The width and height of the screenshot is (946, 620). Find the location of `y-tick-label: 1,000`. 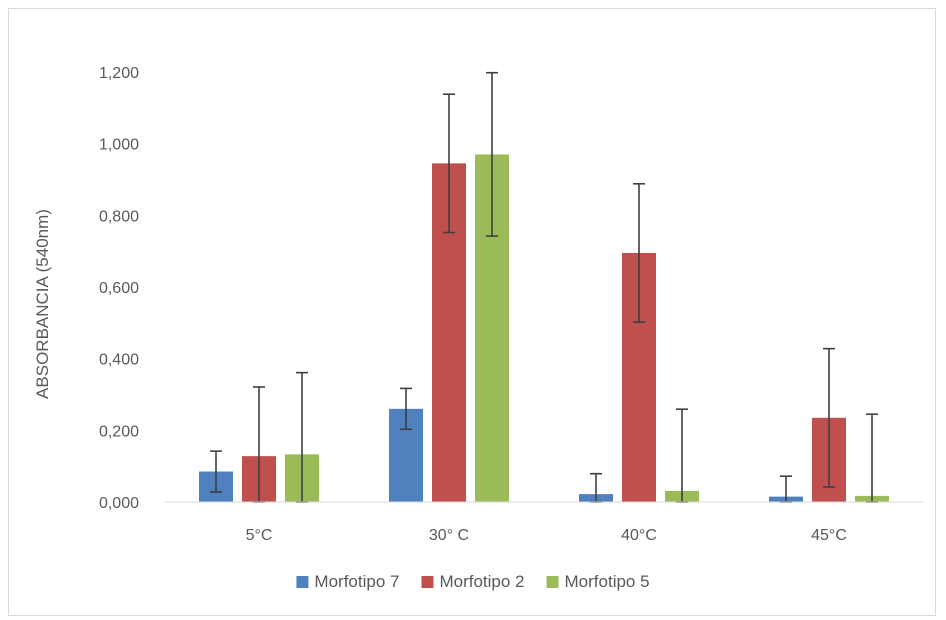

y-tick-label: 1,000 is located at coordinates (119, 145).